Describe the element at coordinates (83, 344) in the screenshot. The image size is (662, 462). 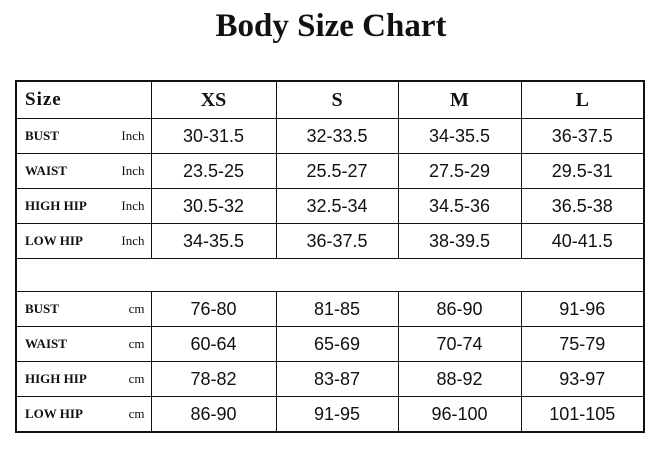
I see `row-label-cell: cm WAIST` at that location.